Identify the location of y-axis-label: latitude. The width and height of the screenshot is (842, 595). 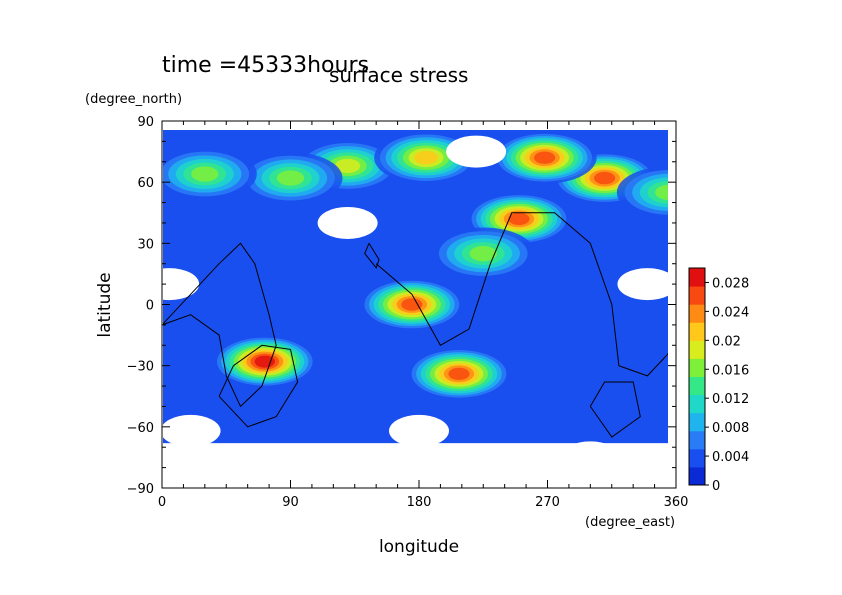
(105, 304).